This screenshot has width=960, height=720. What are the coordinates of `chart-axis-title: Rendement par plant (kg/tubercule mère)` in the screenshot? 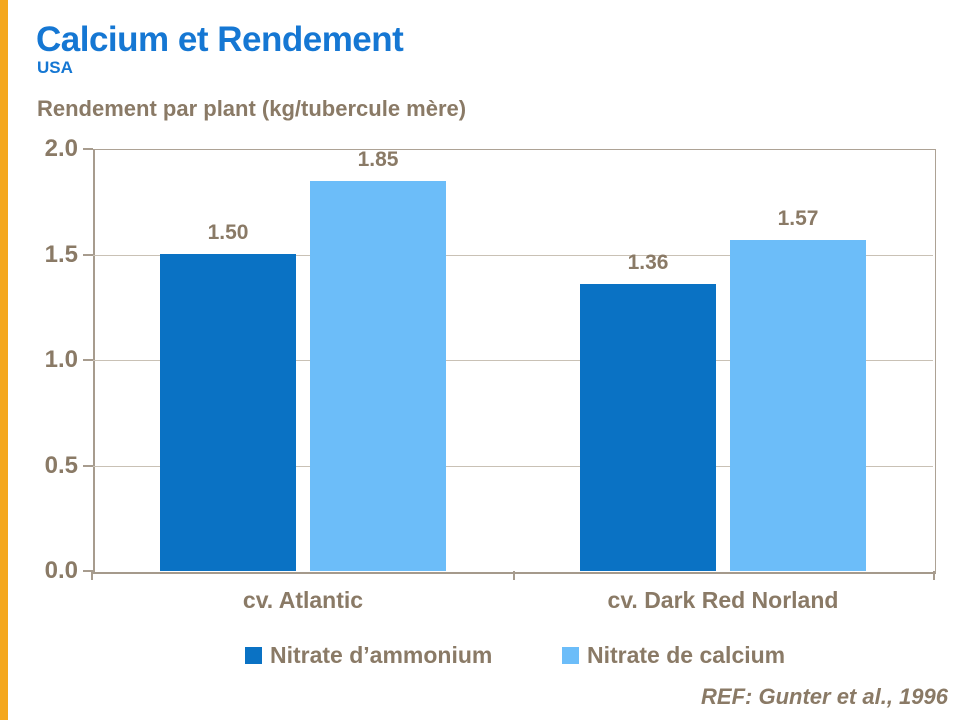 It's located at (252, 108).